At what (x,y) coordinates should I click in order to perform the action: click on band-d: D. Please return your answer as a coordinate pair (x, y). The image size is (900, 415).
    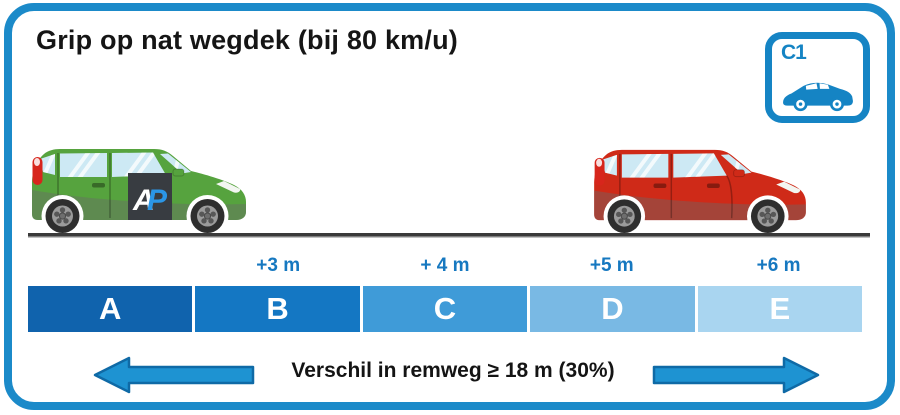
    Looking at the image, I should click on (612, 309).